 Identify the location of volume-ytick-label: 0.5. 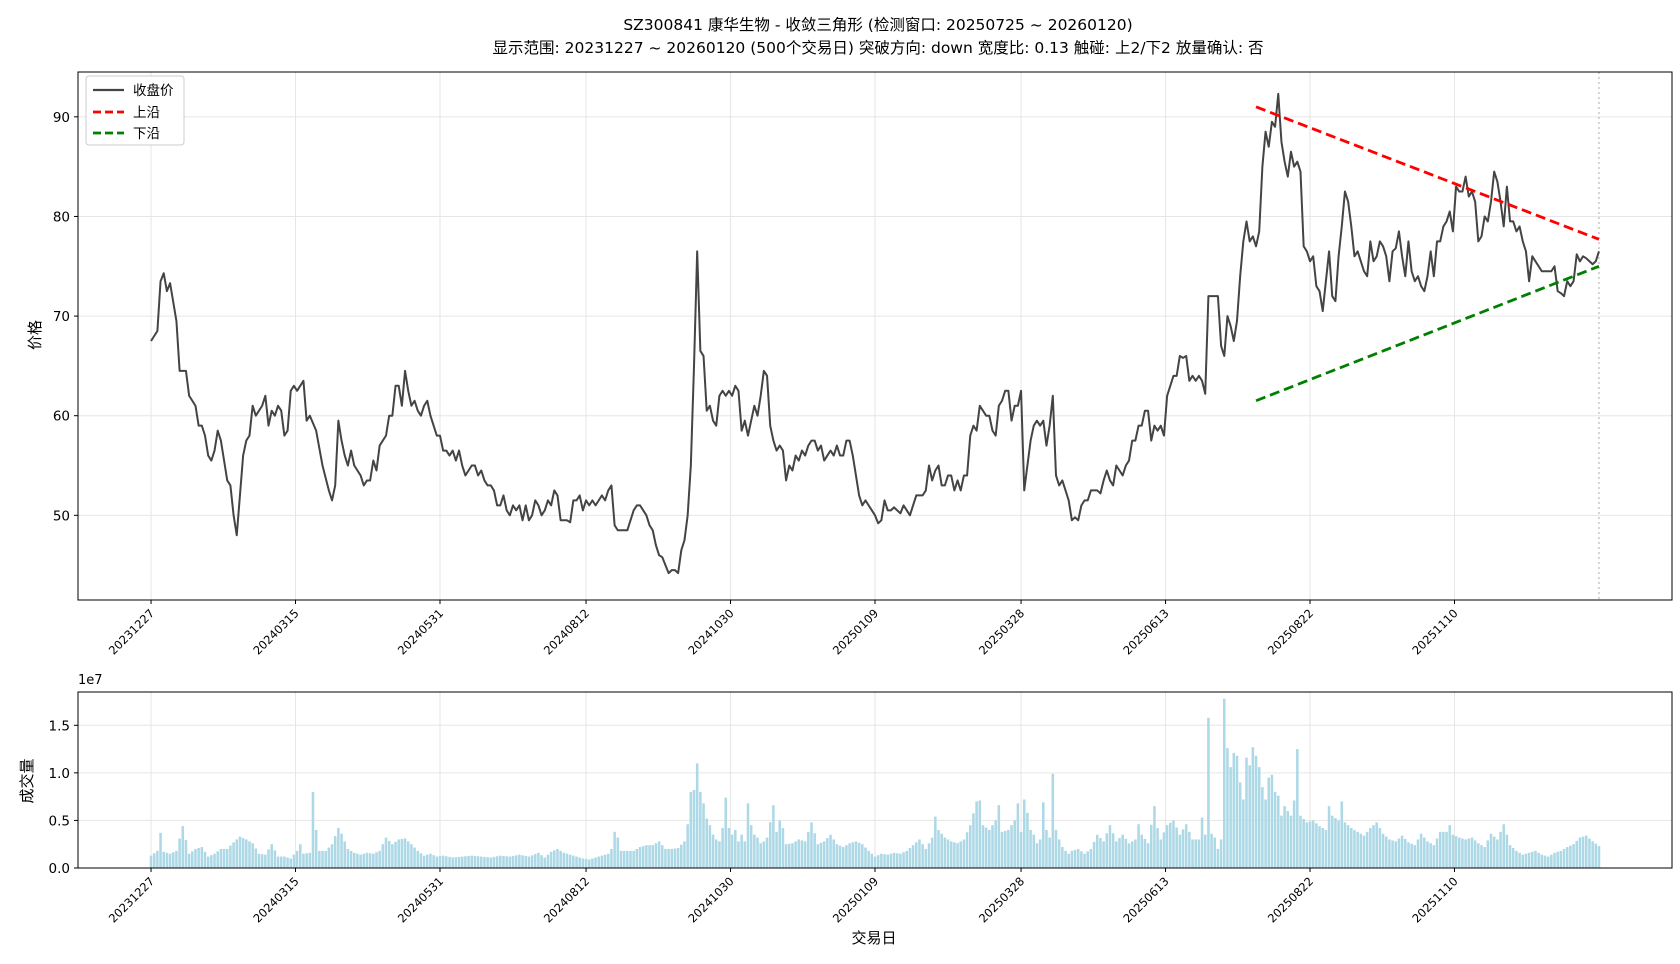
(59, 821).